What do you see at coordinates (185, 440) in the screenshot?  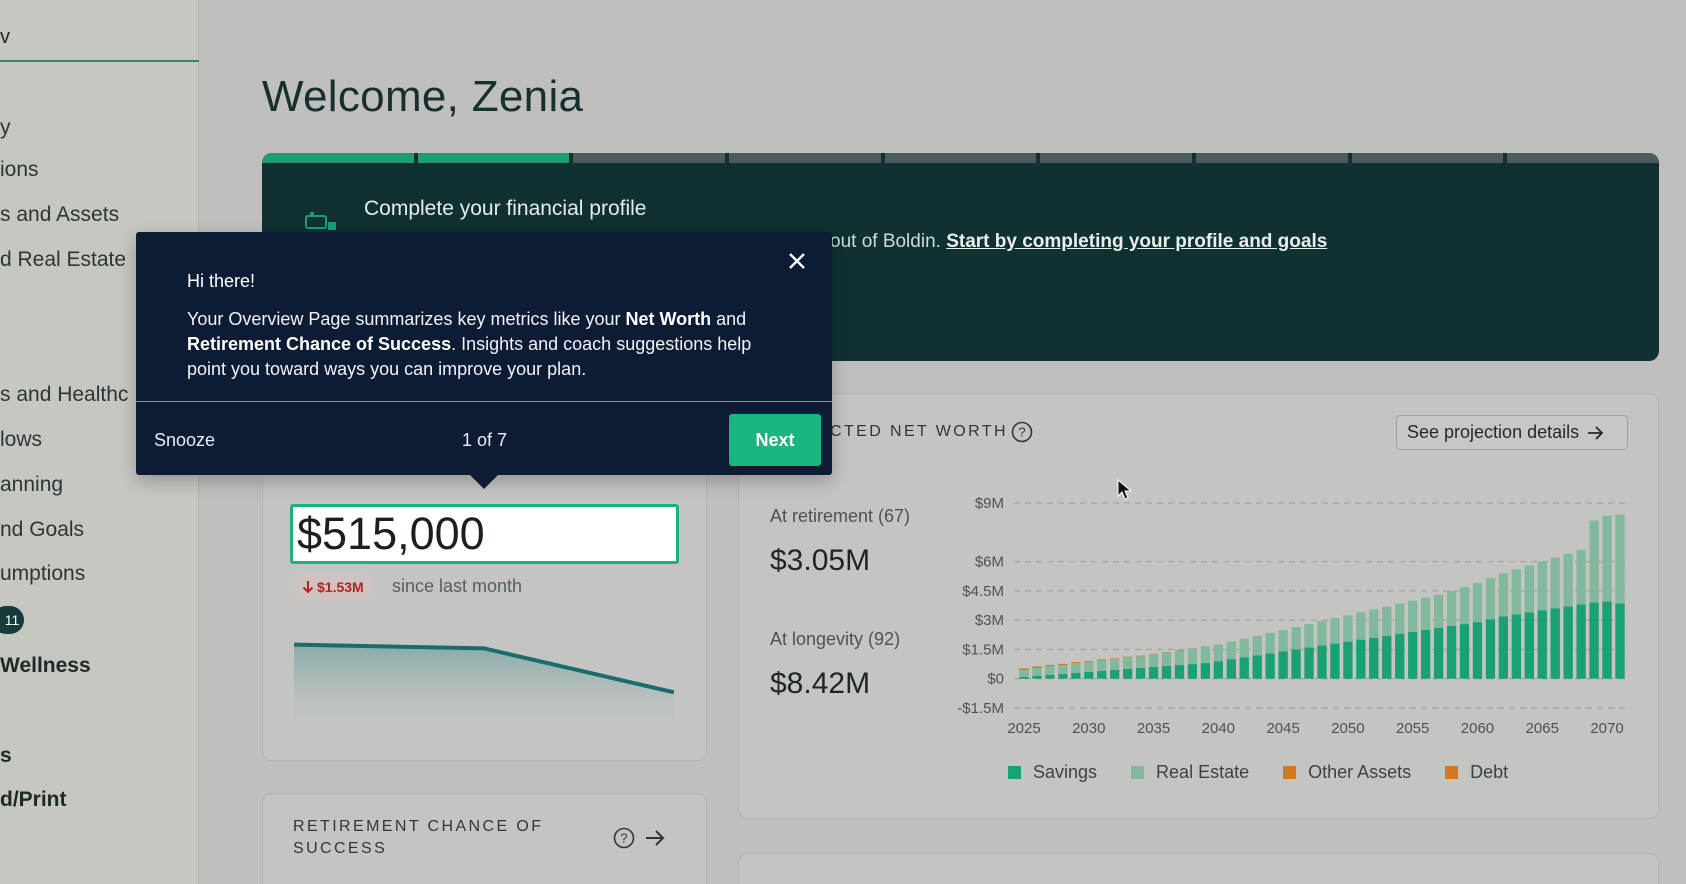 I see `tooltip-snooze-button: Snooze` at bounding box center [185, 440].